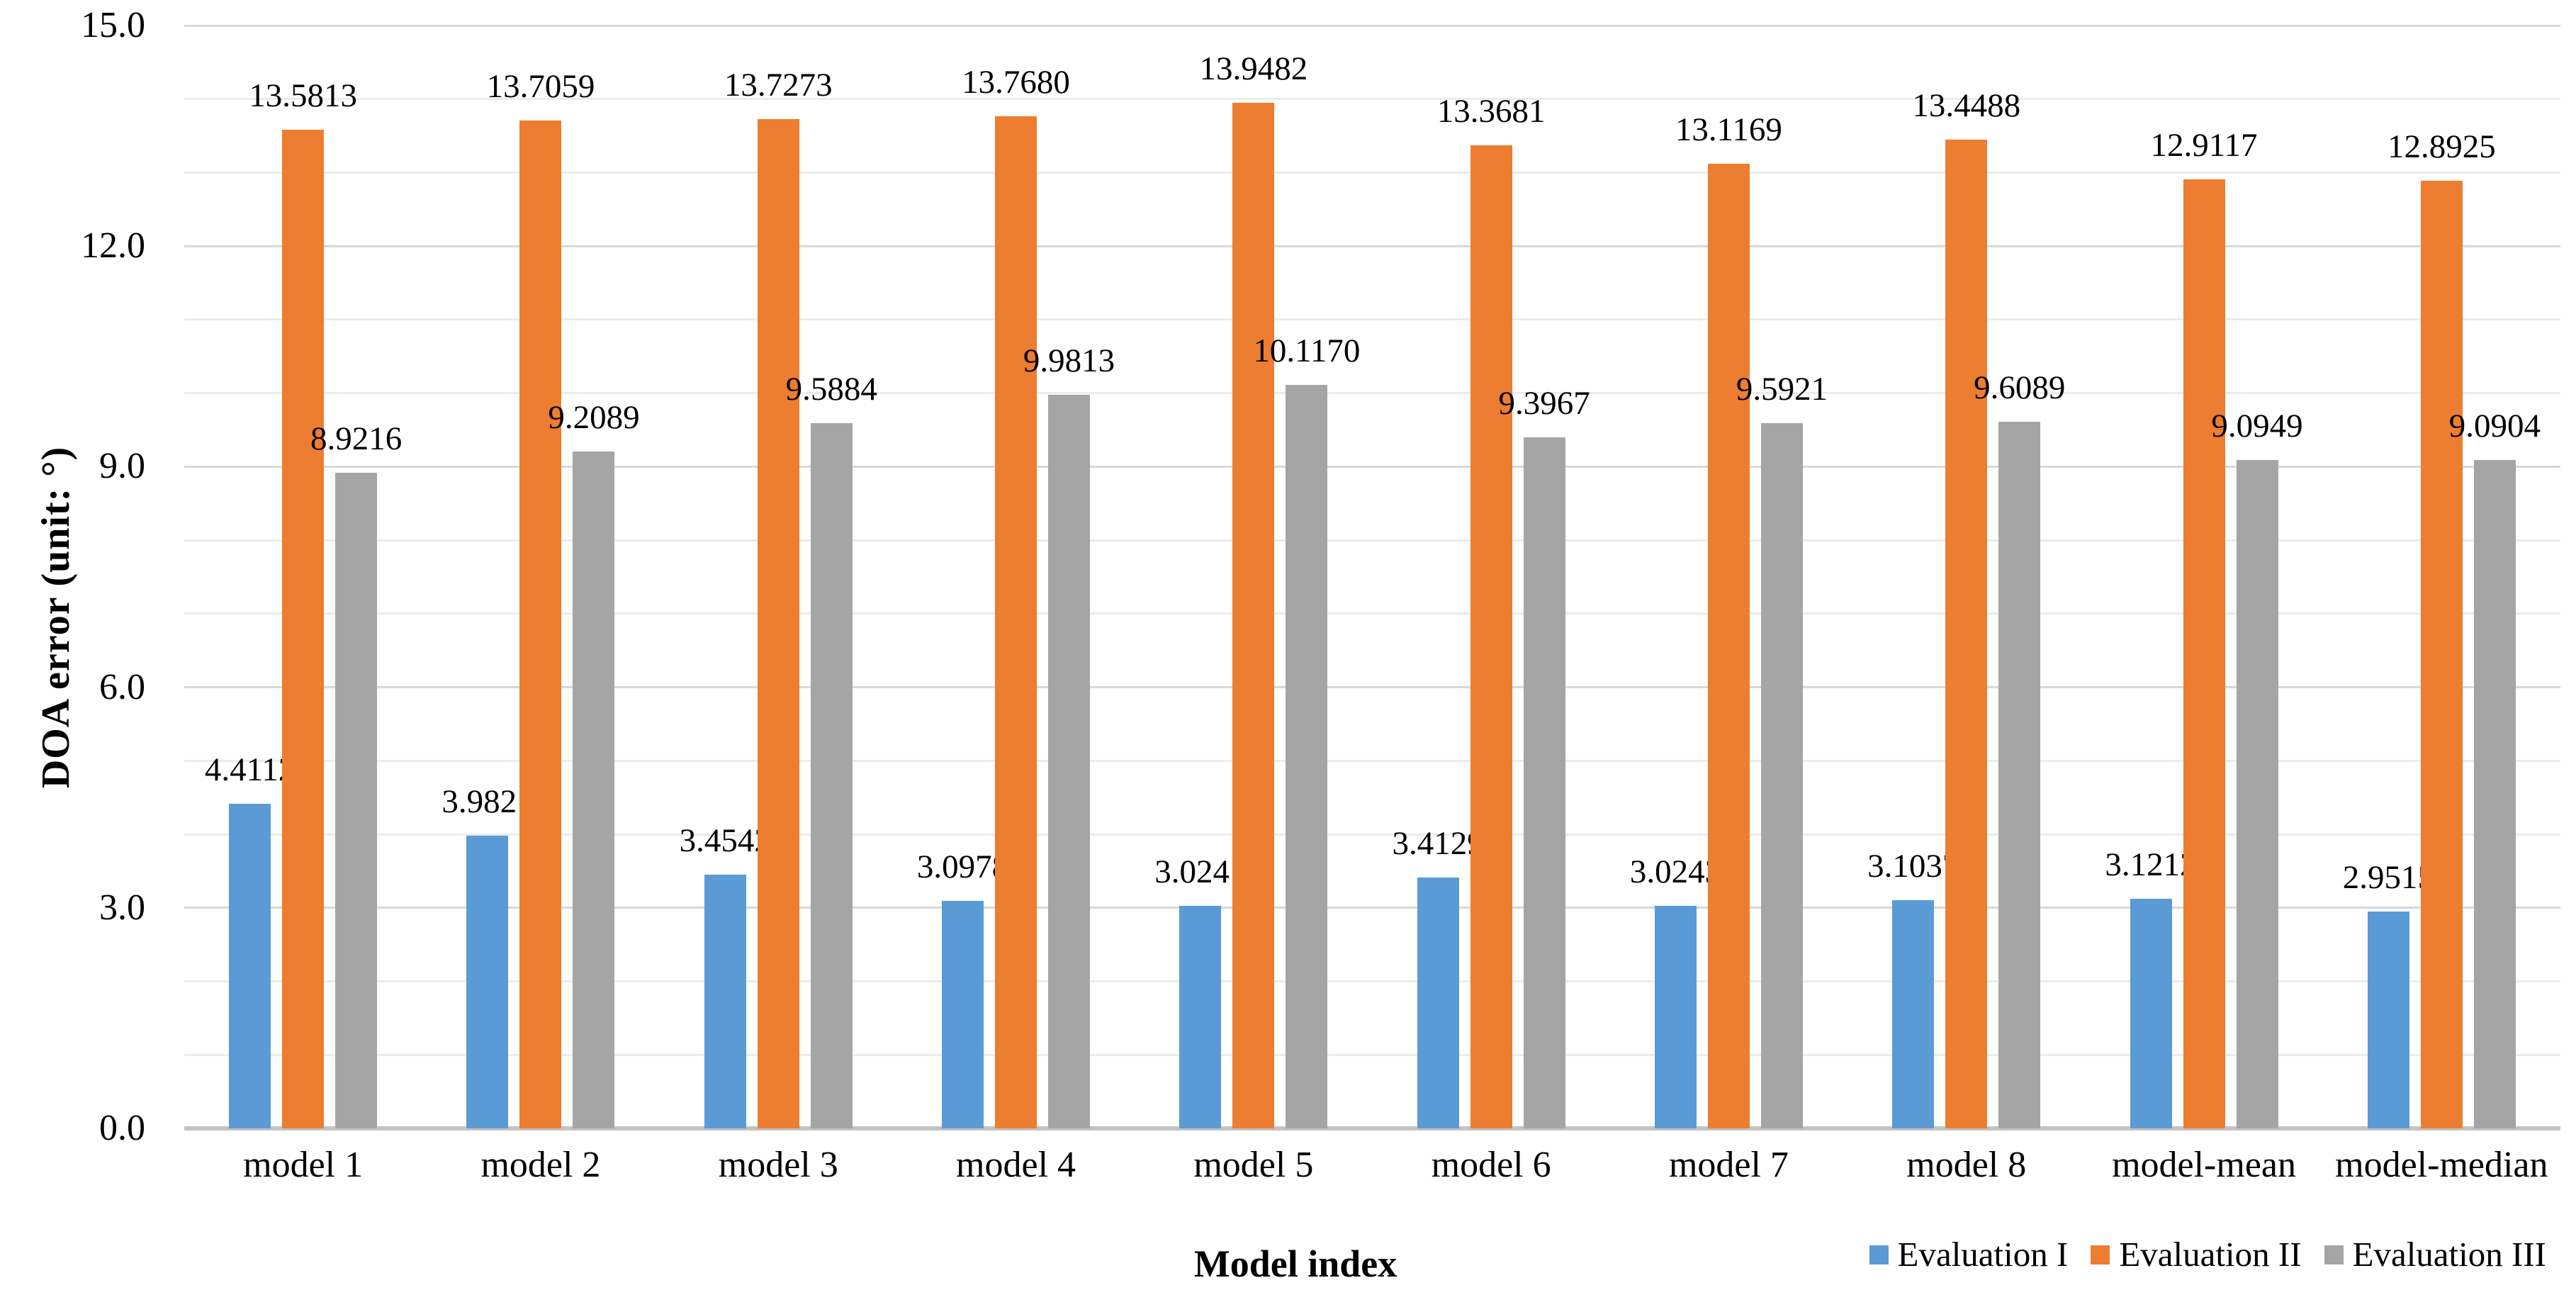 The image size is (2576, 1290). I want to click on data-label: 12.9117, so click(2204, 145).